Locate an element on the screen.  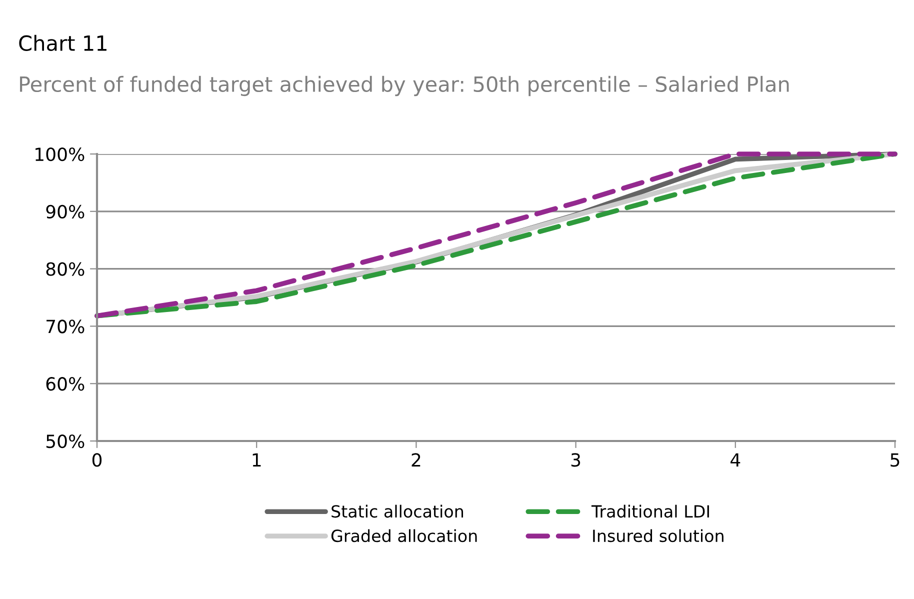
y-tick-label: 60% is located at coordinates (65, 384).